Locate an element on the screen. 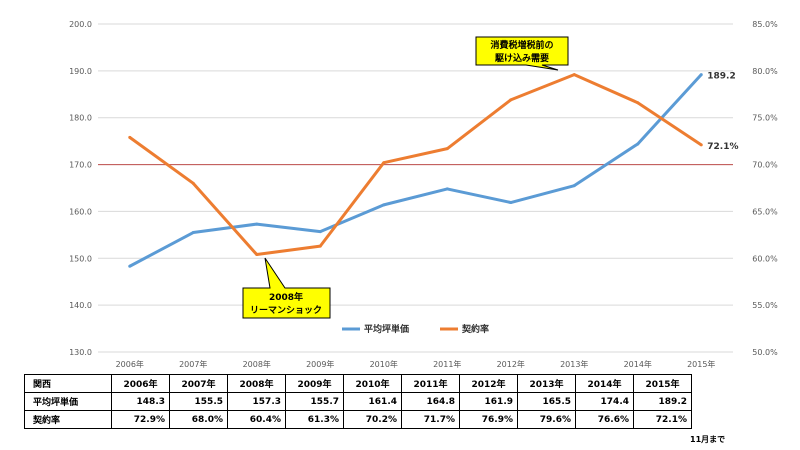 Image resolution: width=800 pixels, height=450 pixels. table-cell: 157.3 is located at coordinates (256, 401).